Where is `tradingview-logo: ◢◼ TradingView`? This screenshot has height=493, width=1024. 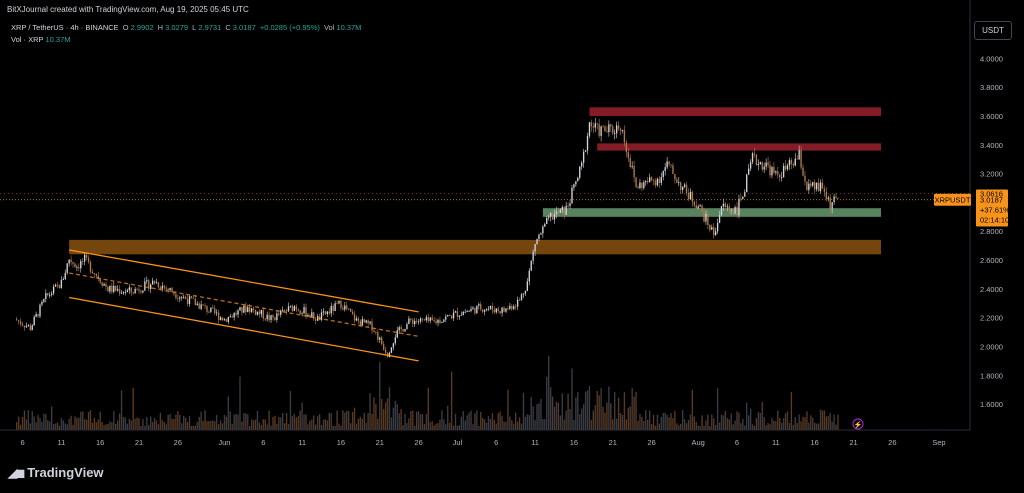 tradingview-logo: ◢◼ TradingView is located at coordinates (56, 472).